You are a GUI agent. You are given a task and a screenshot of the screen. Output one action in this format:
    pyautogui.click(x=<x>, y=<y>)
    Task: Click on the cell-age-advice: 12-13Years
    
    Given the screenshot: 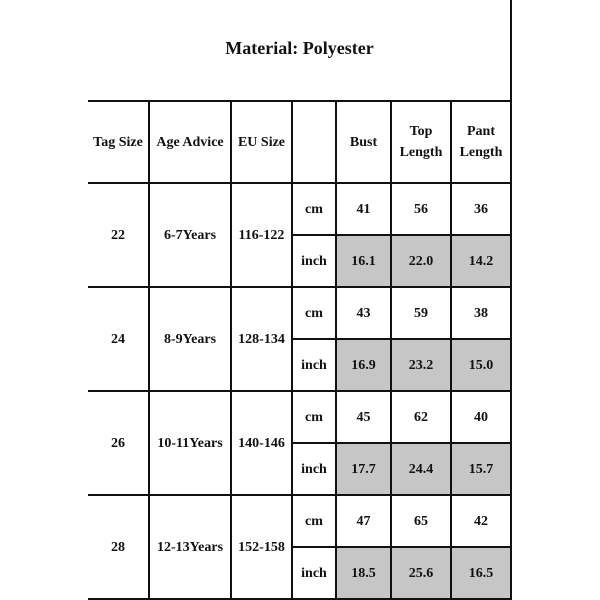 What is the action you would take?
    pyautogui.click(x=191, y=548)
    